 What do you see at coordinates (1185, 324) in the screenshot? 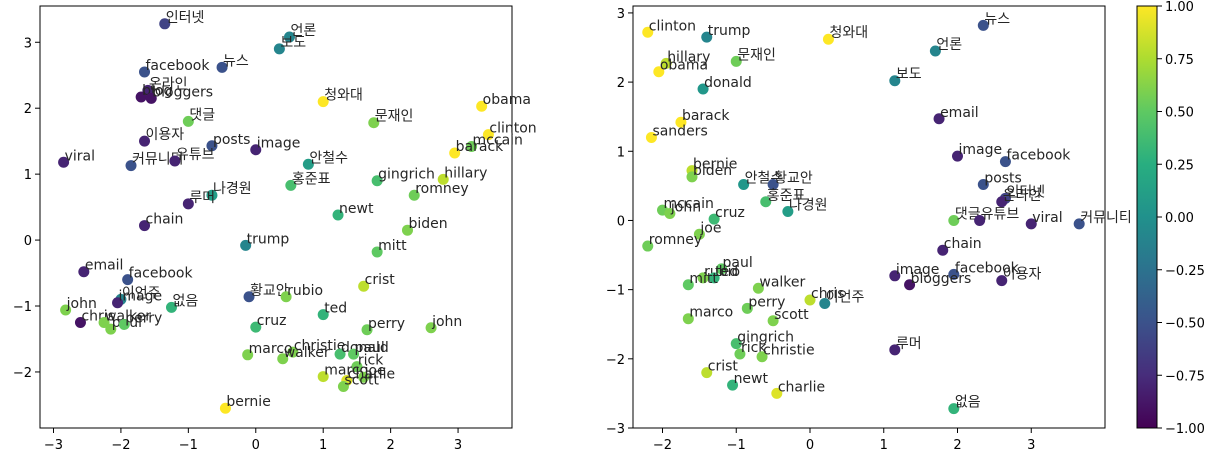
I see `colorbar-tick-label: −0.50` at bounding box center [1185, 324].